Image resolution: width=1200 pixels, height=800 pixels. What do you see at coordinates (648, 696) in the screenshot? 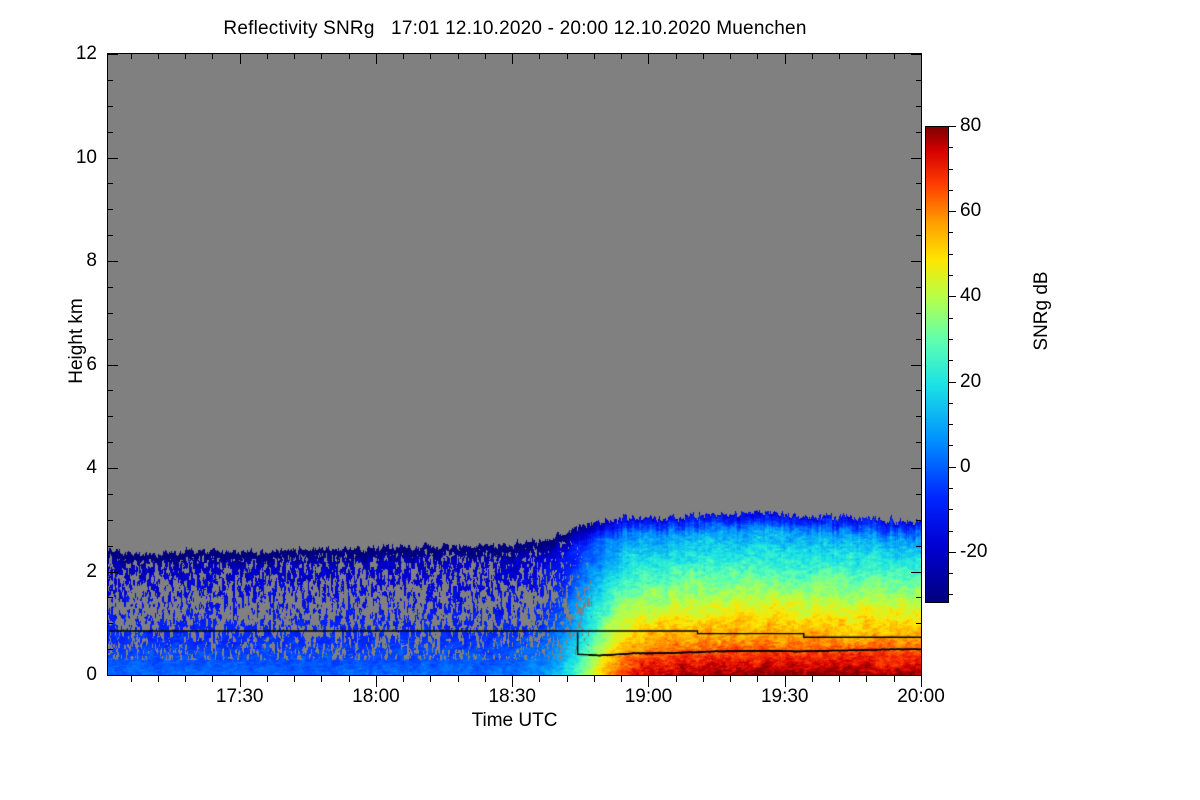
I see `x-tick-label: 19:00` at bounding box center [648, 696].